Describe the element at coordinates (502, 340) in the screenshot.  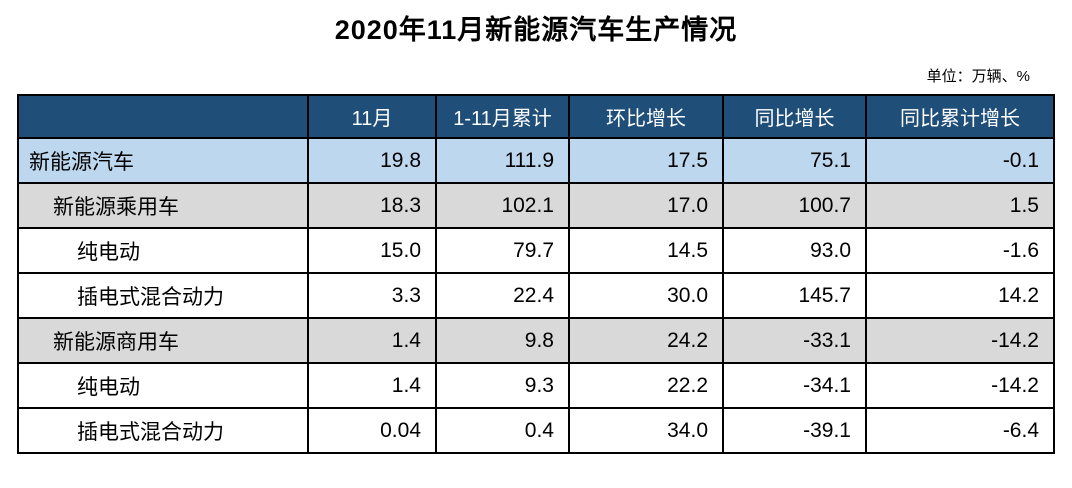
I see `value-cell-r4-c1: 9.8` at that location.